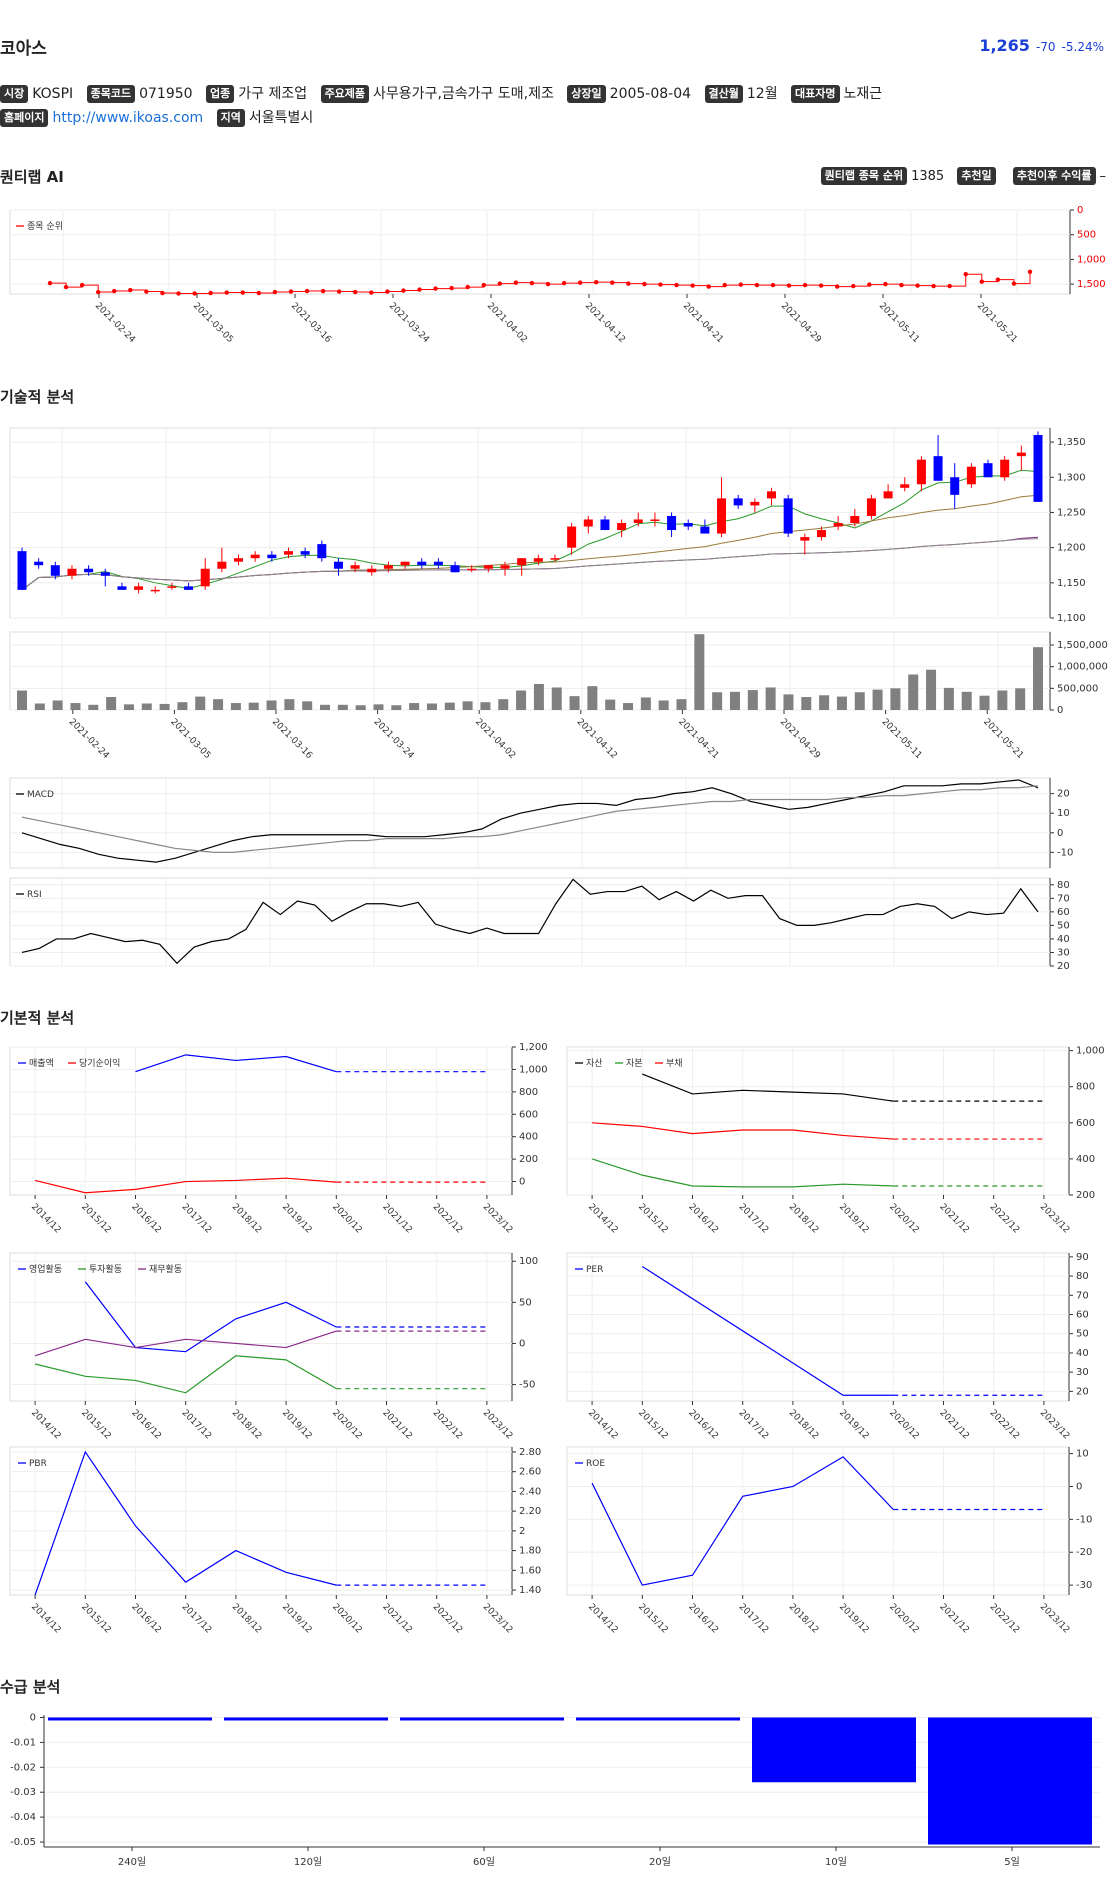  I want to click on supply-ytick-label: 0, so click(33, 1717).